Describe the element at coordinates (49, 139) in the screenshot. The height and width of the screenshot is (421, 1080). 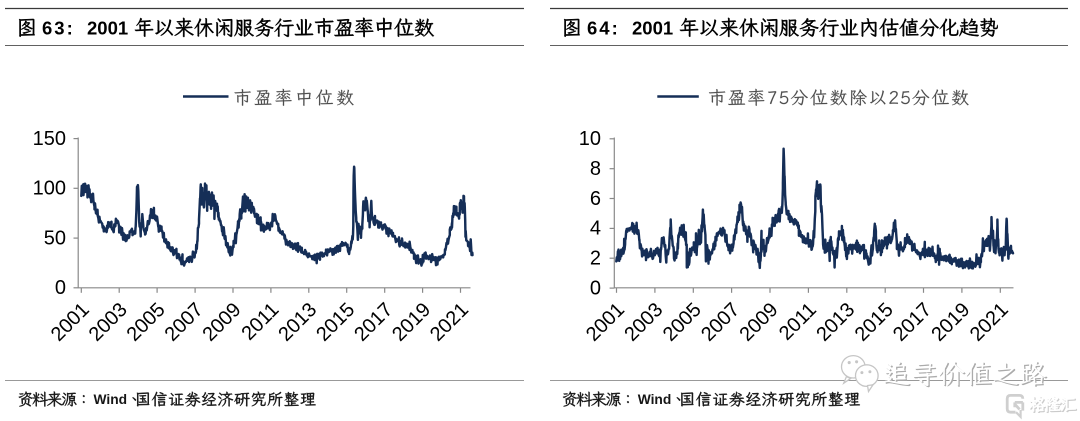
I see `svg-text: 150` at that location.